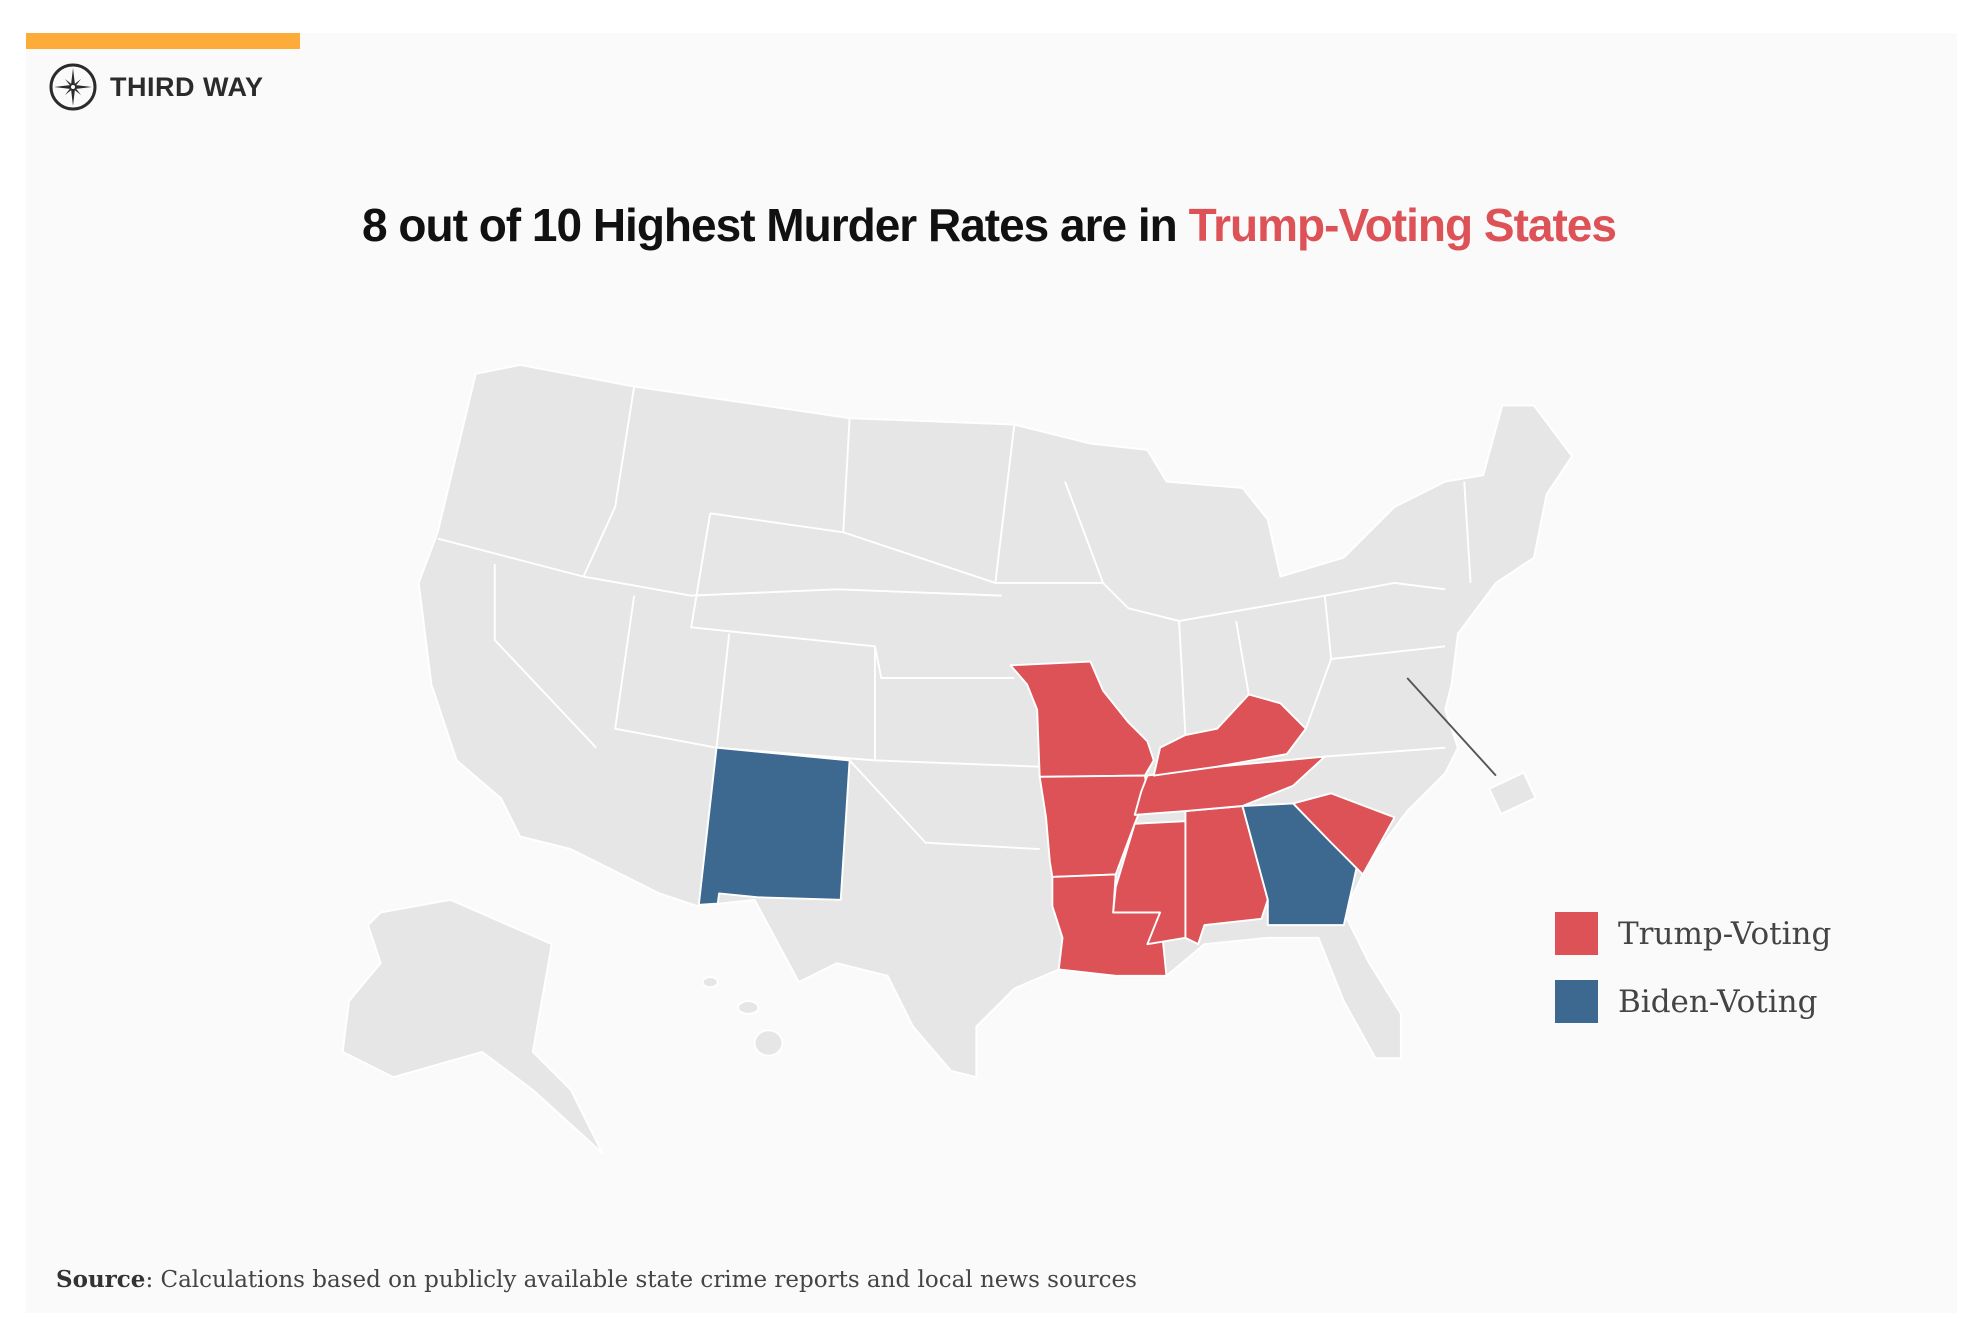  Describe the element at coordinates (1229, 735) in the screenshot. I see `state-kentucky` at that location.